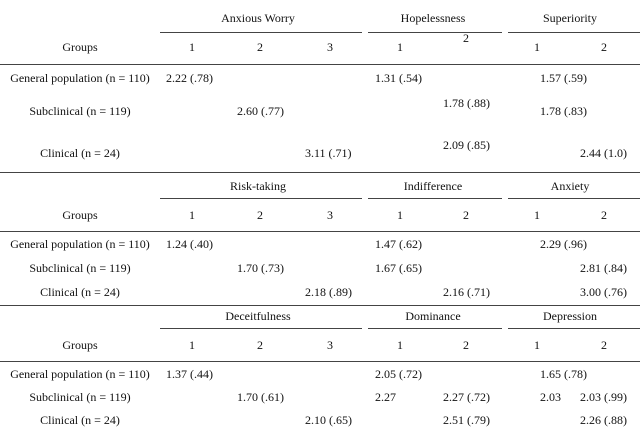 The width and height of the screenshot is (640, 433). I want to click on cell: 2.81 (.84), so click(603, 268).